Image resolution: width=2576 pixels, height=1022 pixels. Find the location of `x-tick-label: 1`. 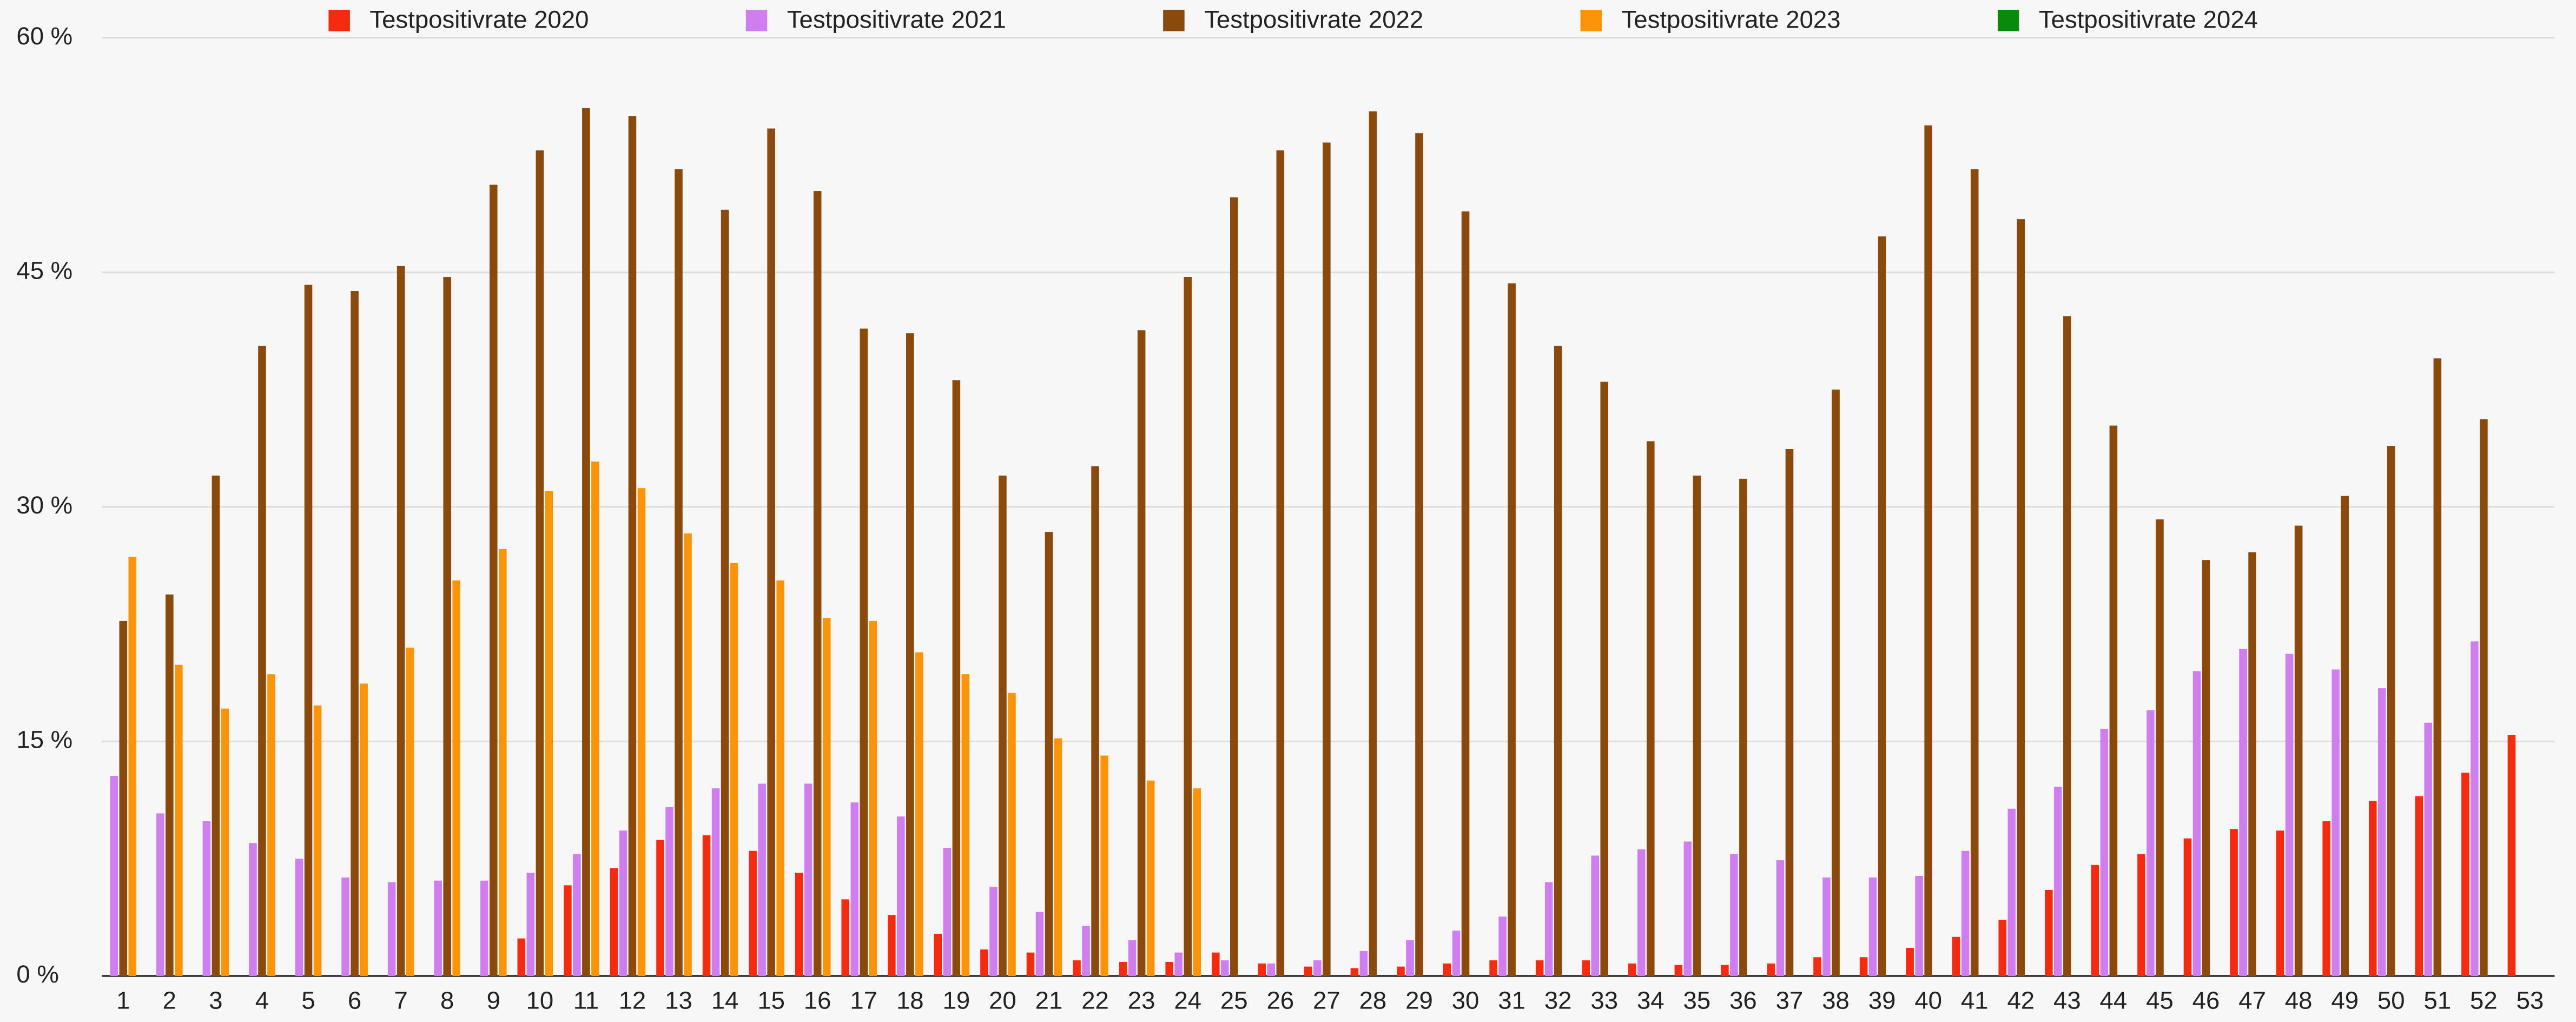

x-tick-label: 1 is located at coordinates (123, 1000).